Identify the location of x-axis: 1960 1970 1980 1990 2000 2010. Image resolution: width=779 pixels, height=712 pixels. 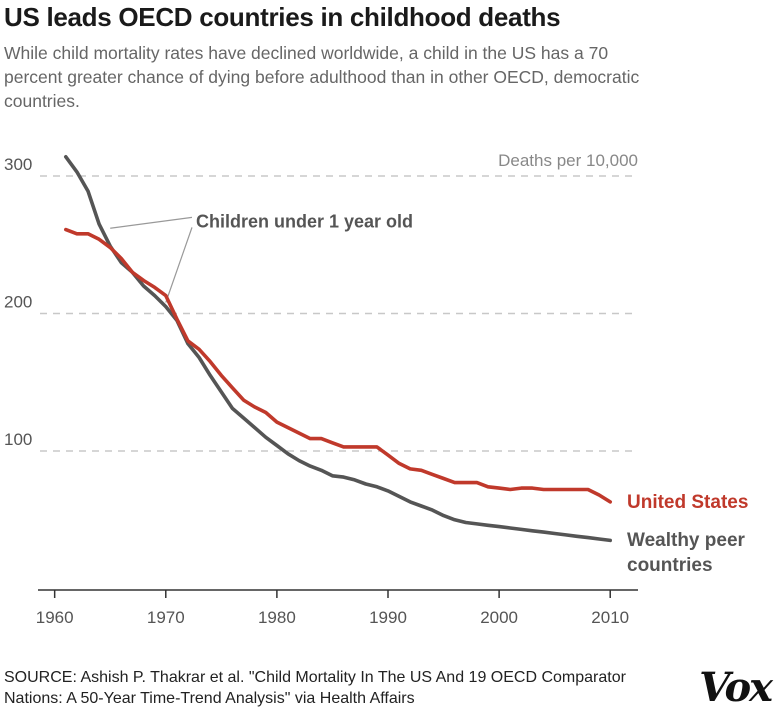
(337, 608).